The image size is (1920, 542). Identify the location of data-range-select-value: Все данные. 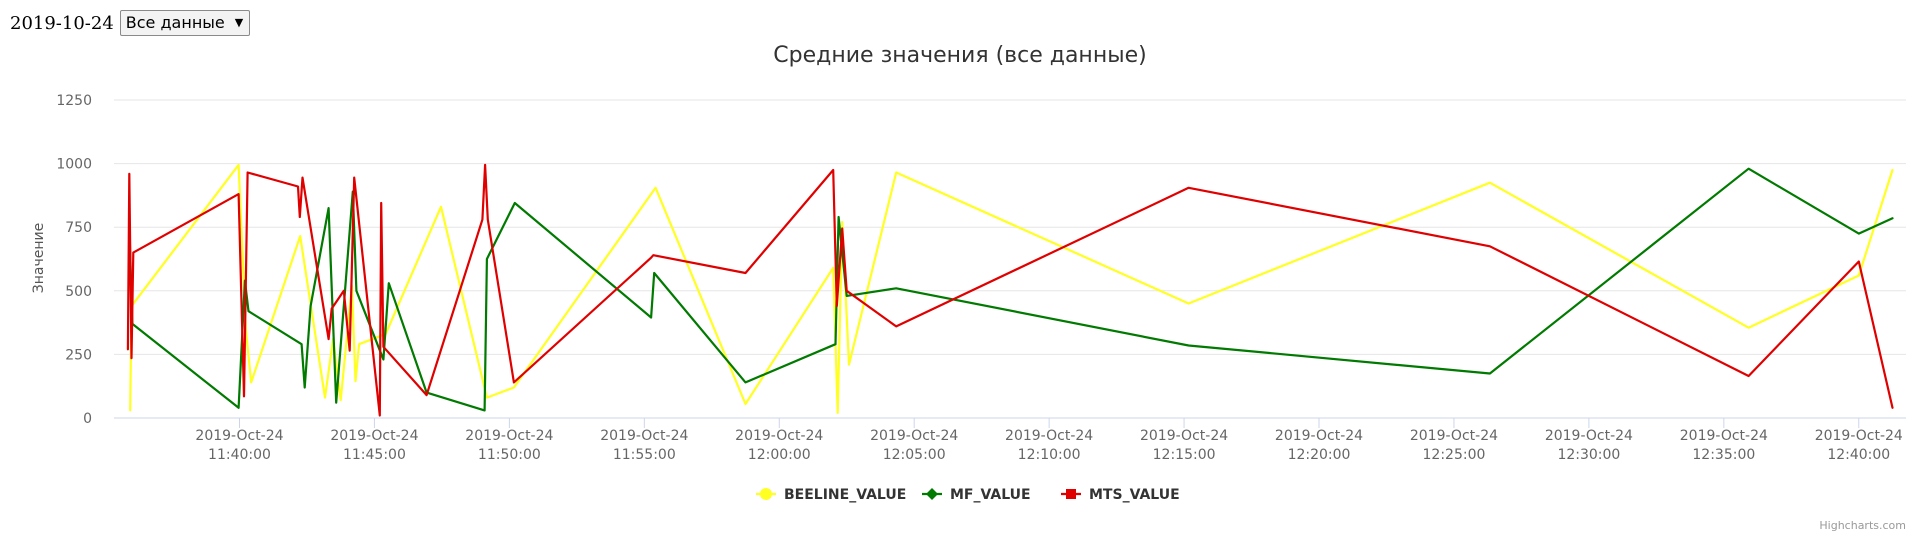
(175, 22).